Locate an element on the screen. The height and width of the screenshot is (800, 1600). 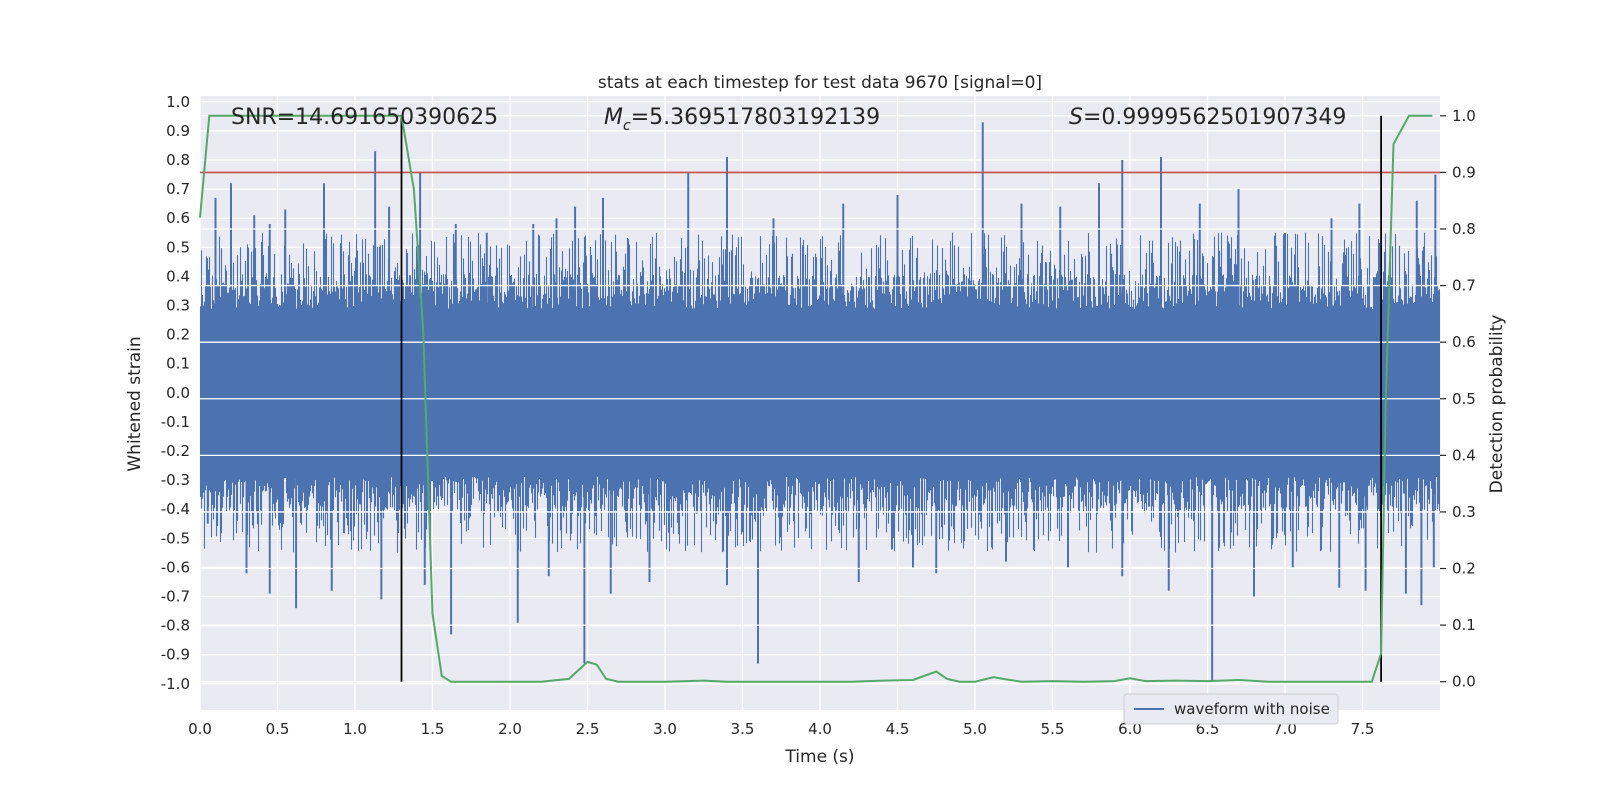
score-symbol: S is located at coordinates (1076, 117).